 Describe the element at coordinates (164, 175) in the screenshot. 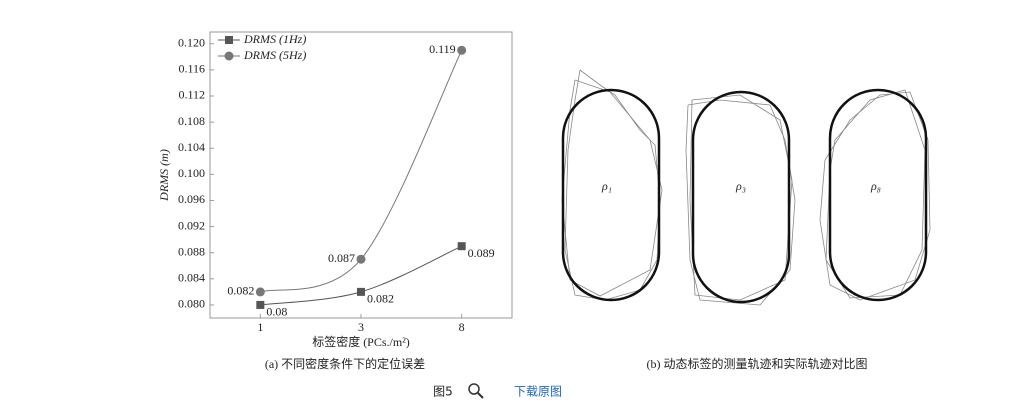

I see `y-axis-label: DRMS (m)` at that location.